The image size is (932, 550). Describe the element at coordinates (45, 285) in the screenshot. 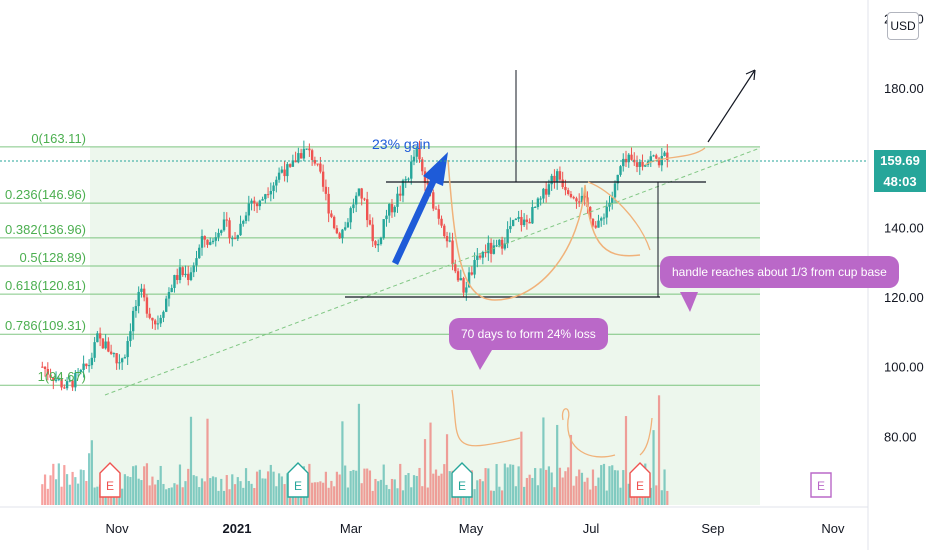

I see `fib-level-label: 0.618(120.81)` at that location.